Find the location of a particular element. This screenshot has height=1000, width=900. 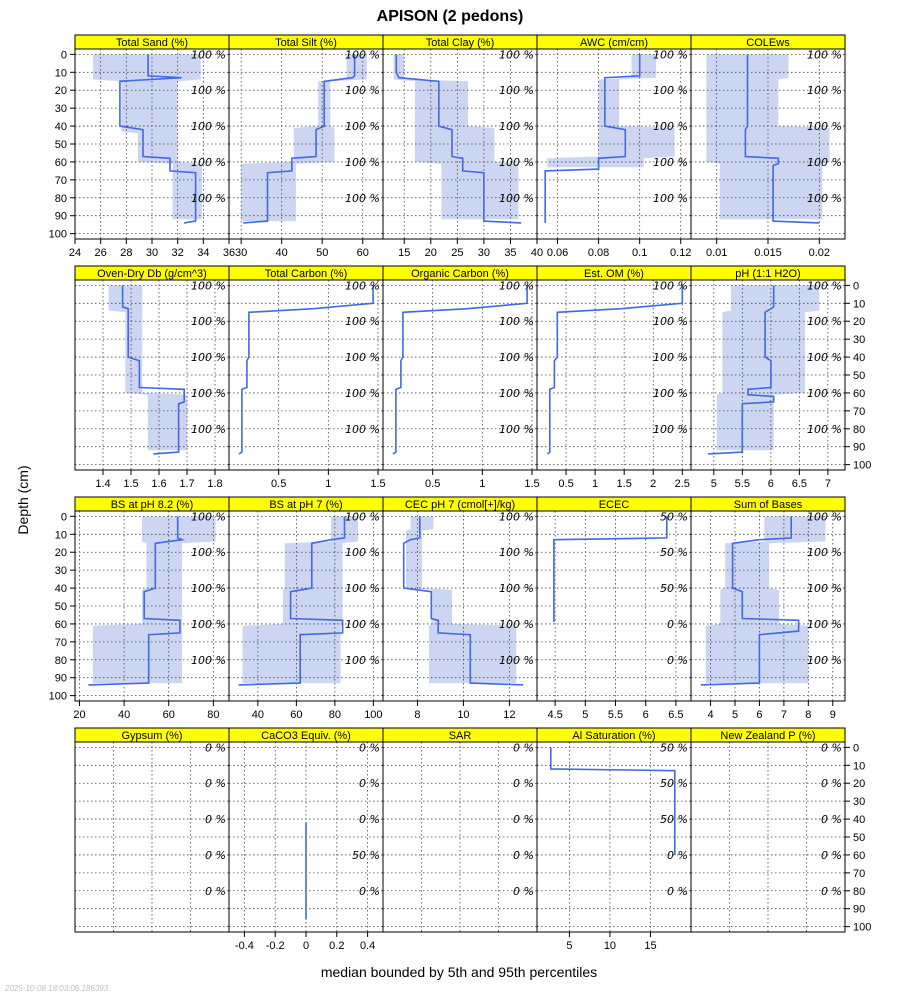

panel-title: Oven-Dry Db (g/cm^3) is located at coordinates (152, 274).